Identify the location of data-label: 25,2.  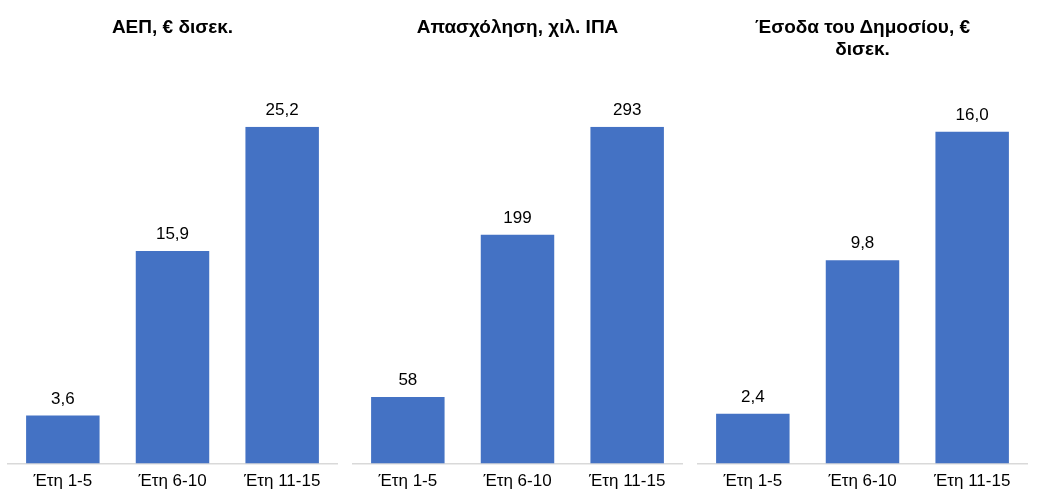
(282, 109).